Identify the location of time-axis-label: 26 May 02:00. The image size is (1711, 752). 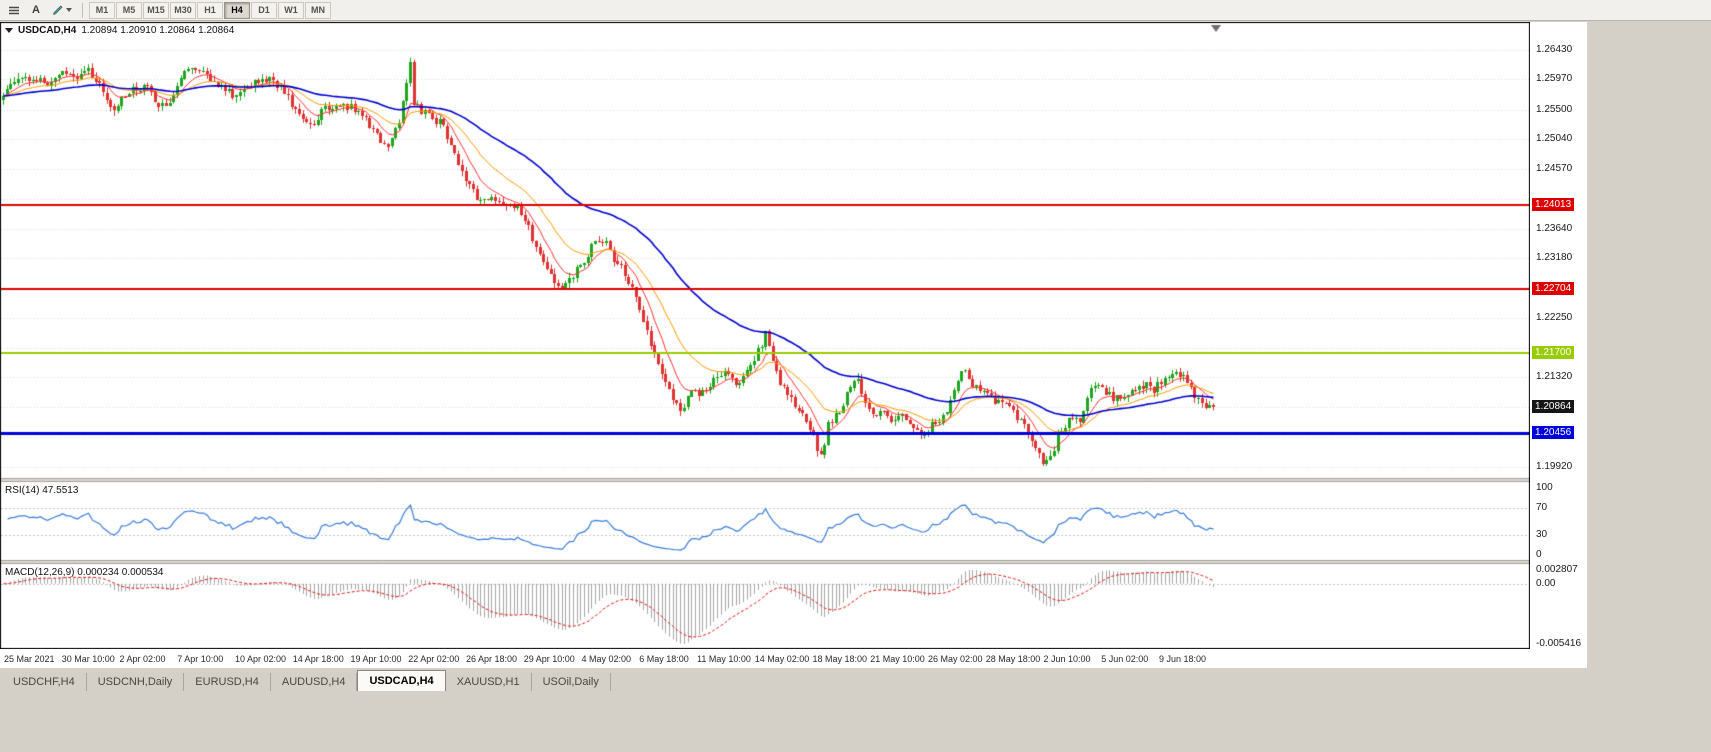
(955, 659).